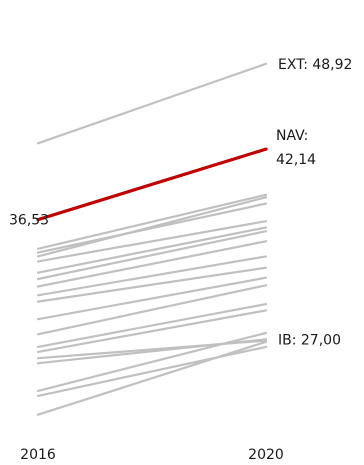 The width and height of the screenshot is (364, 465). Describe the element at coordinates (152, 351) in the screenshot. I see `series-line-ib` at that location.